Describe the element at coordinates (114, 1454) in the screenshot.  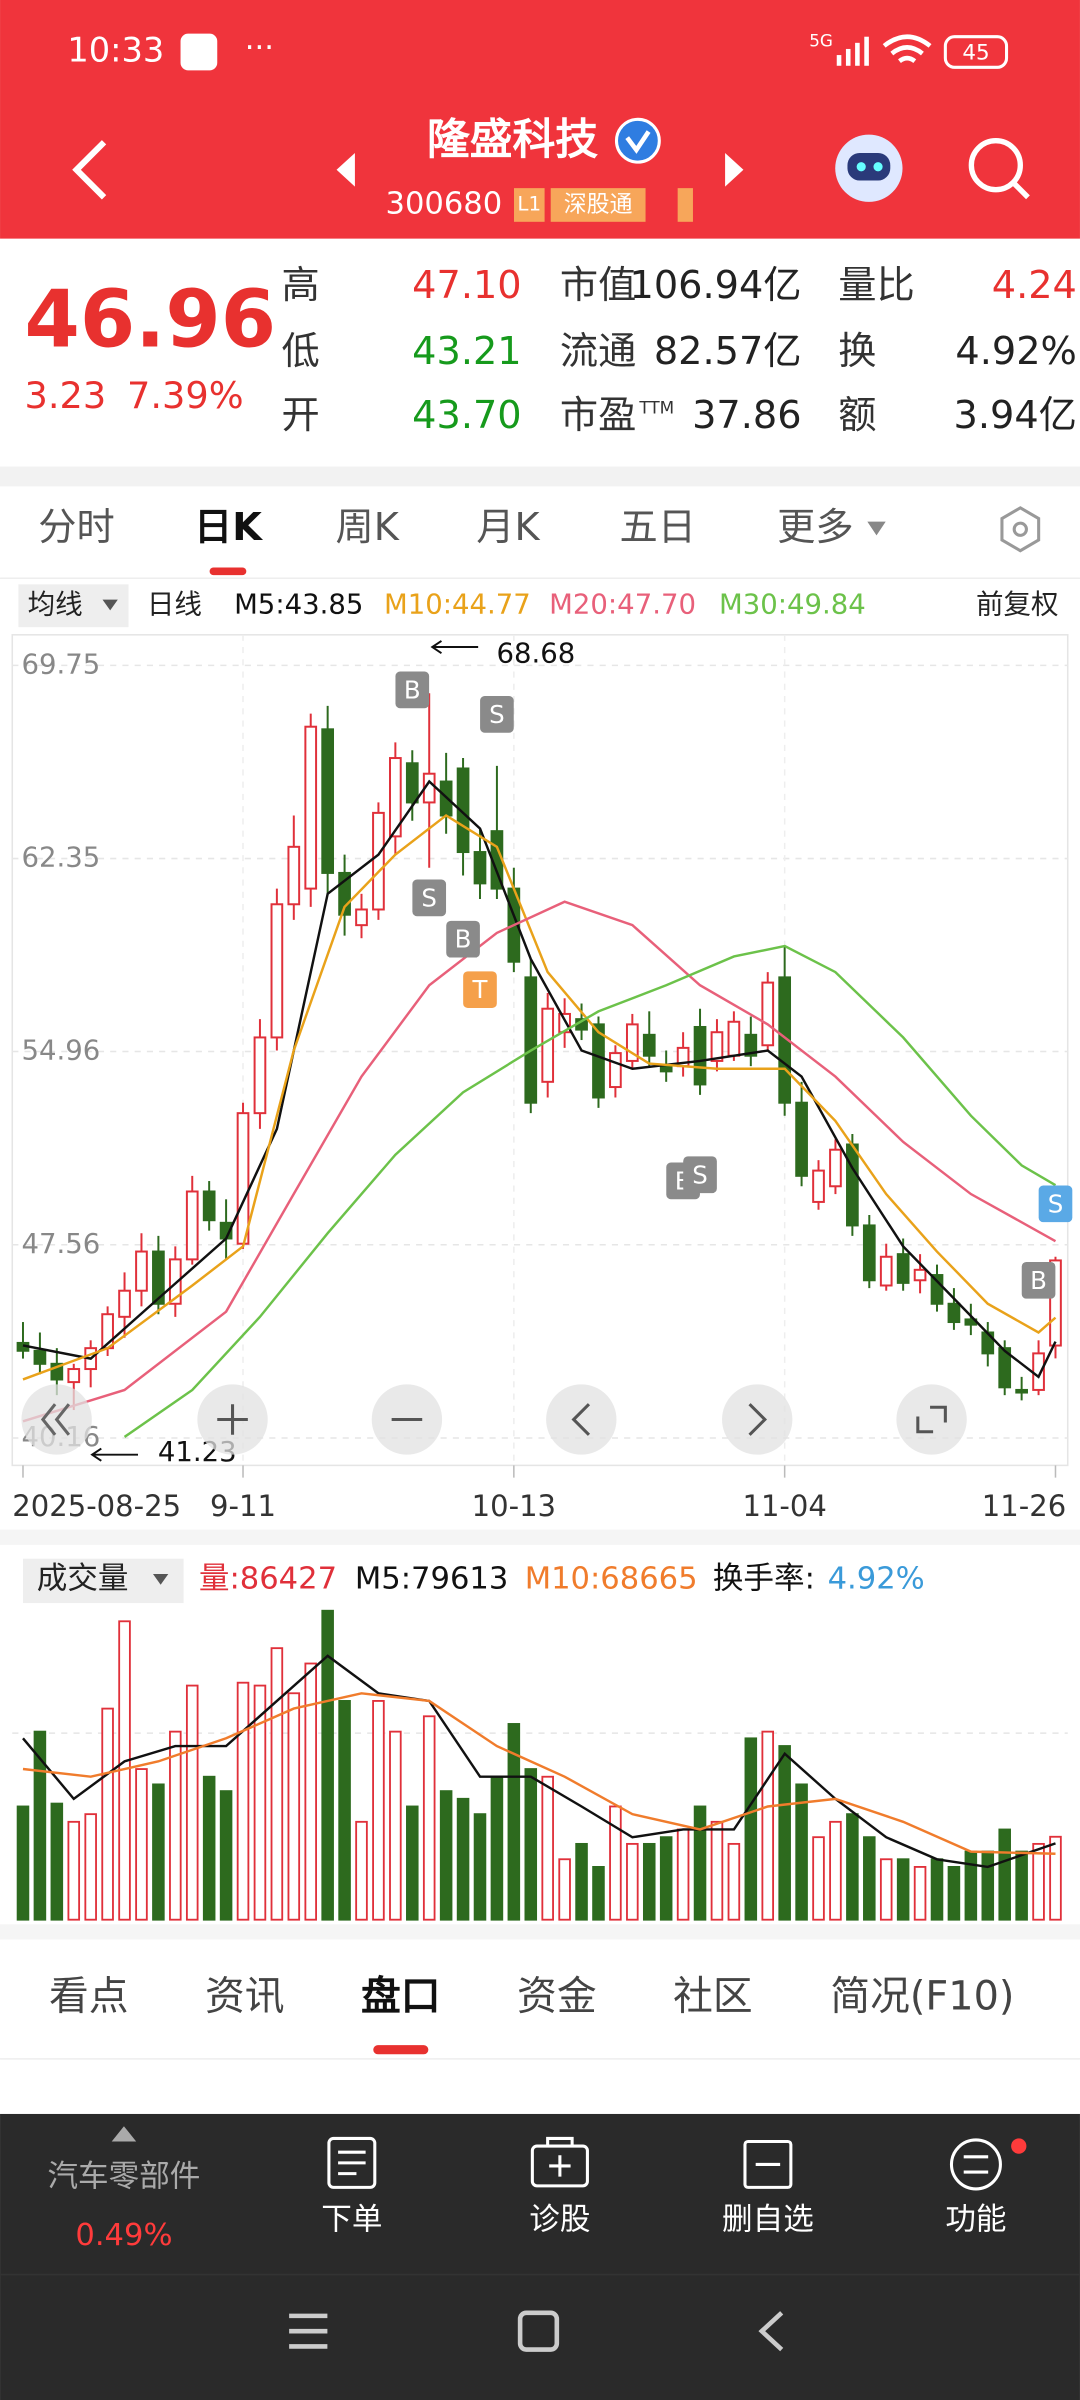
I see `low-arrow` at that location.